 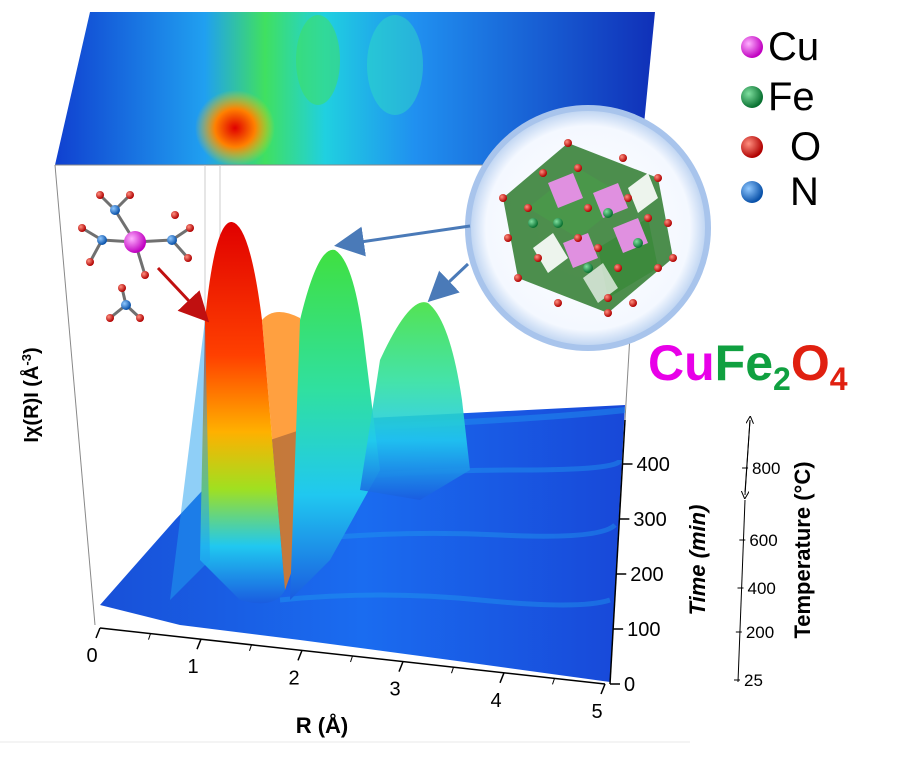 I want to click on formula-cu: Cu, so click(x=681, y=363).